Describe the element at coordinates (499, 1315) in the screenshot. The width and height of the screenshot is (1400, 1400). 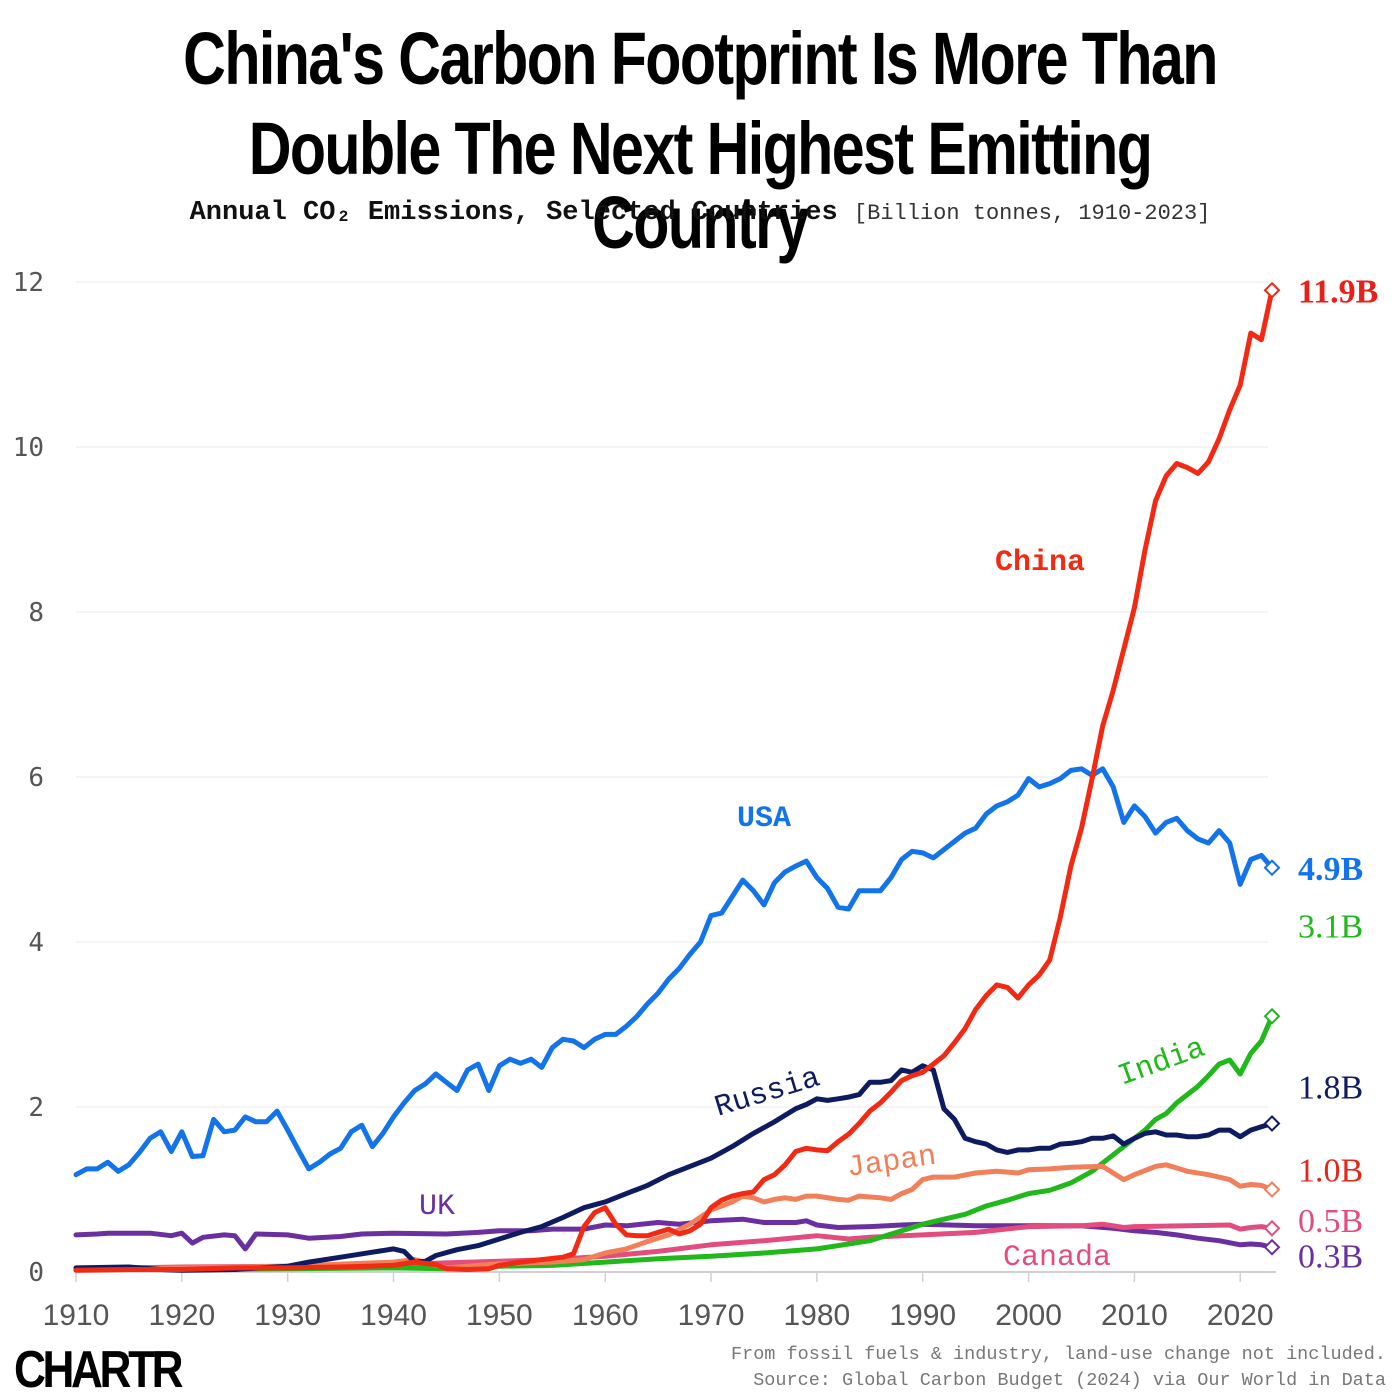
I see `x-tick-label: 1950` at that location.